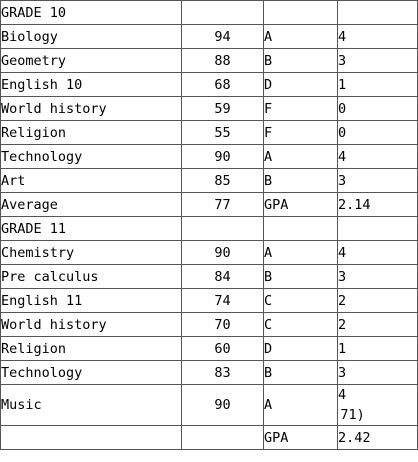  Describe the element at coordinates (222, 276) in the screenshot. I see `score-cell: 84` at that location.